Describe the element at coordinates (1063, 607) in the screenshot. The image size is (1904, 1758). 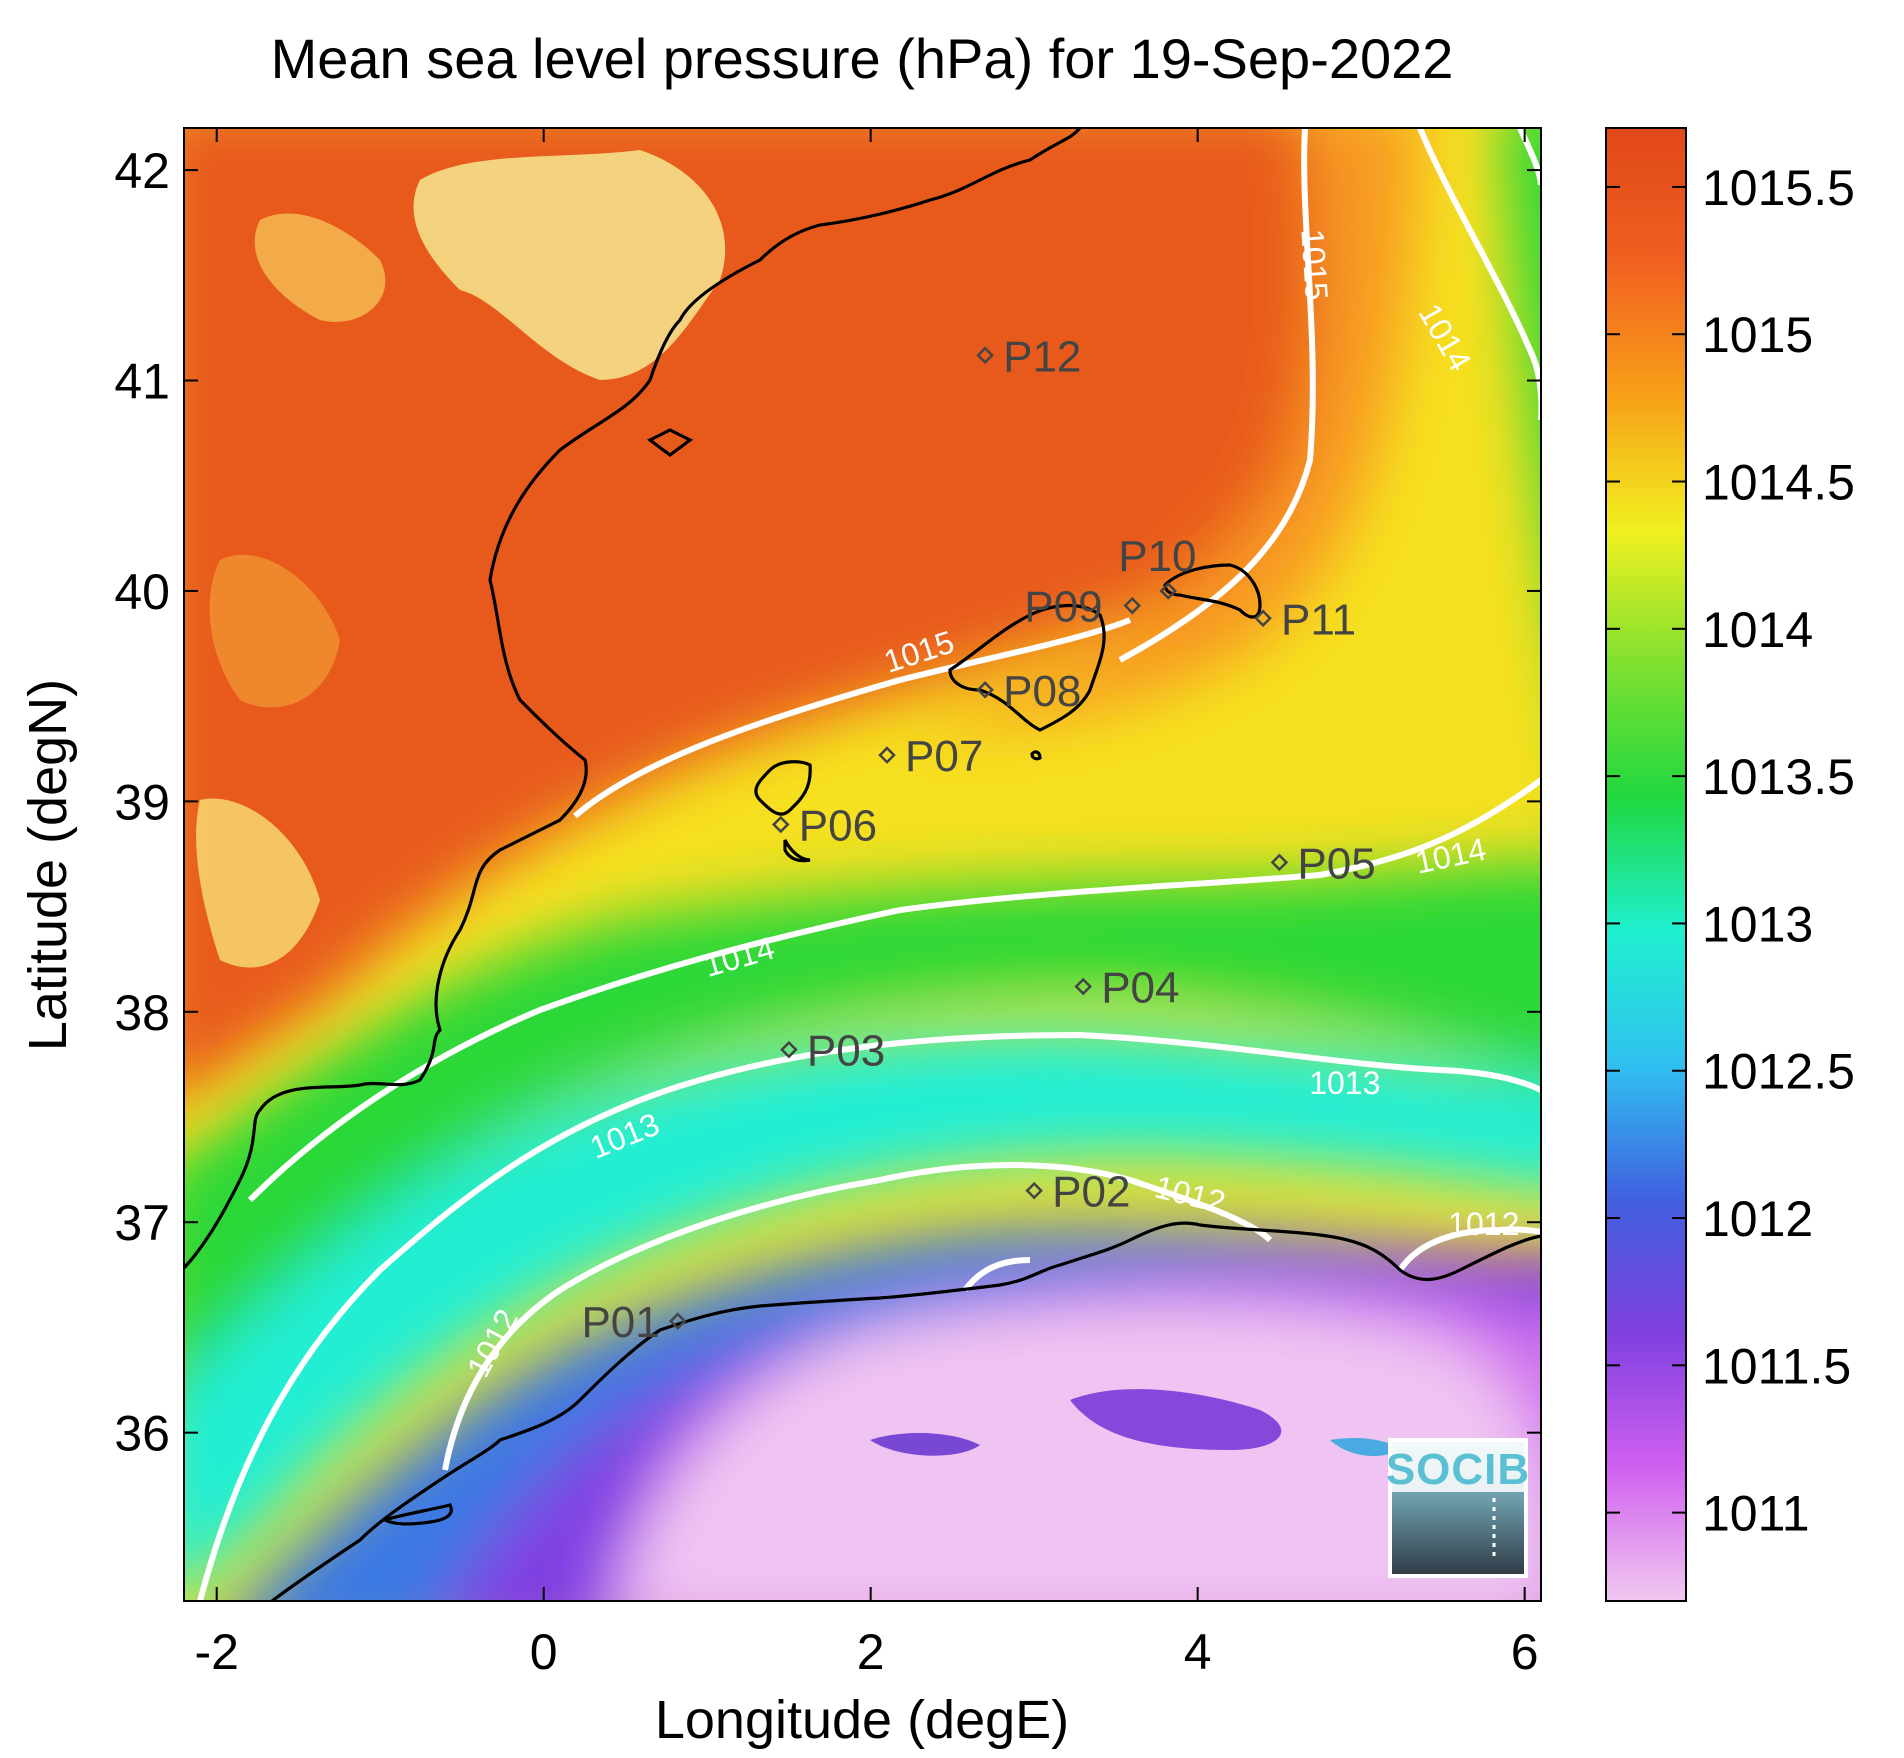
I see `station-label: P09` at that location.